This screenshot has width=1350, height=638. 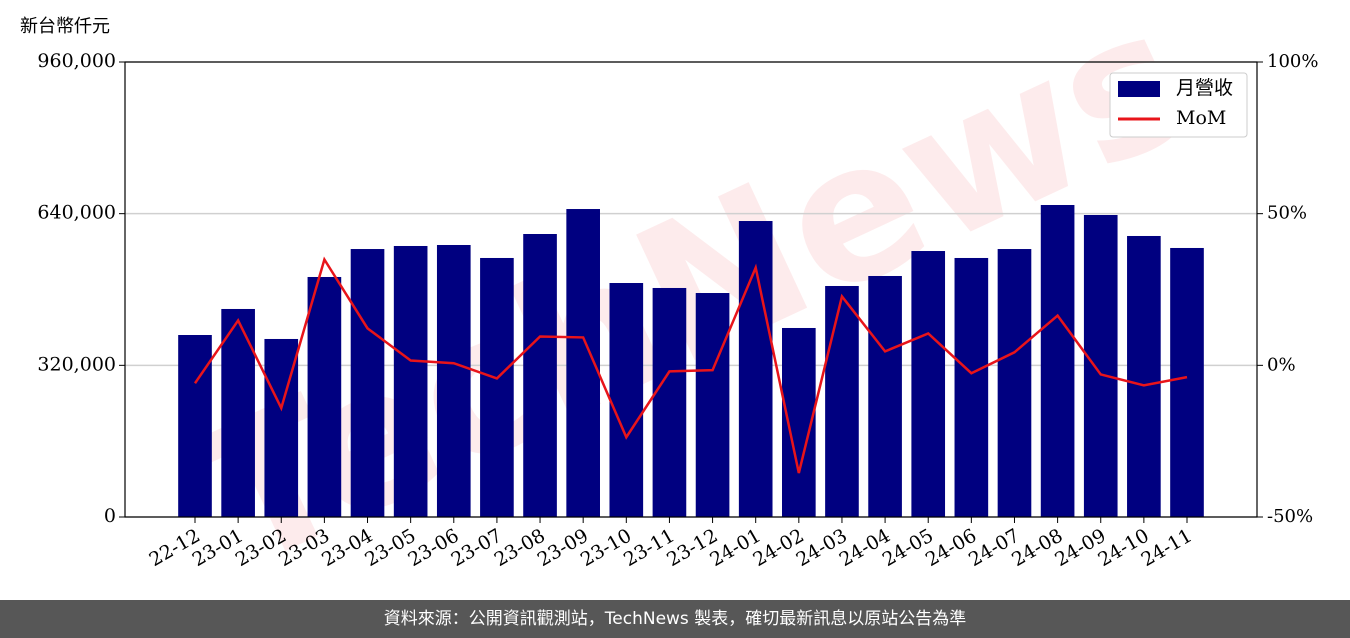 I want to click on y-tick-label: 640,000, so click(x=76, y=213).